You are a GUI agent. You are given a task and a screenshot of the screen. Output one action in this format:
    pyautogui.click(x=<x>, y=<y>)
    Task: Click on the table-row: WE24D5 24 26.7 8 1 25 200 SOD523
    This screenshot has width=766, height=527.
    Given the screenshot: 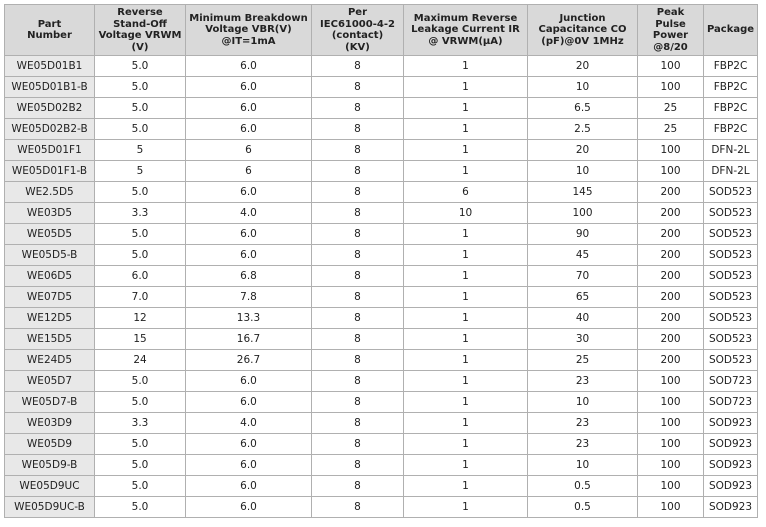 What is the action you would take?
    pyautogui.click(x=381, y=360)
    